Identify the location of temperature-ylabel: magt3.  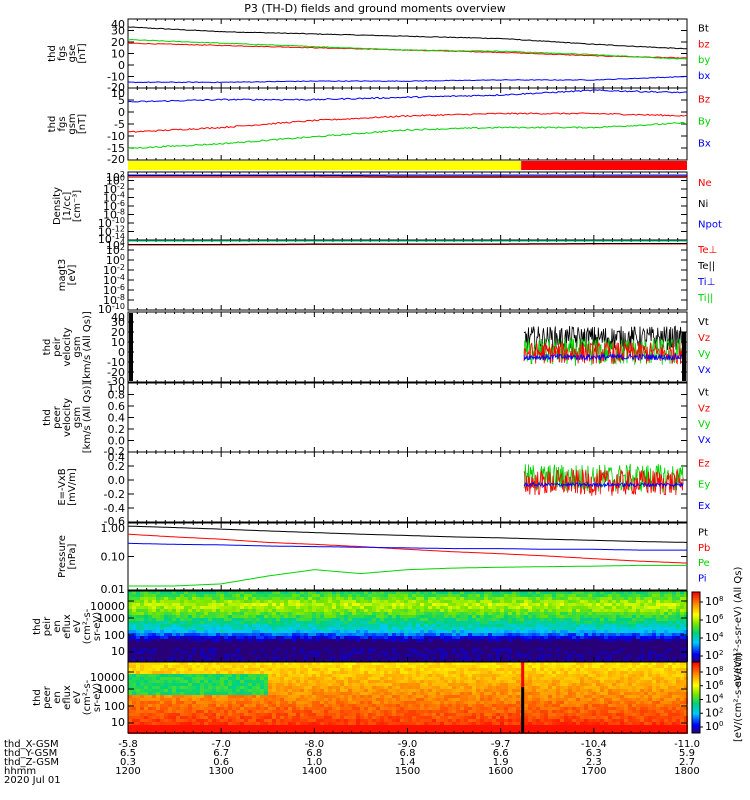
(62, 275).